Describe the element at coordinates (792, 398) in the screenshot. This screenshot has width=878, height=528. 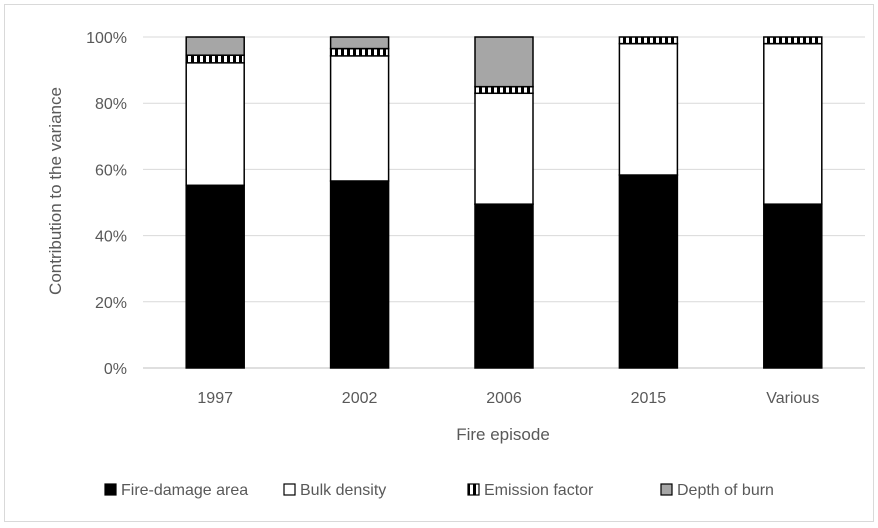
I see `x-tick-label: Various` at that location.